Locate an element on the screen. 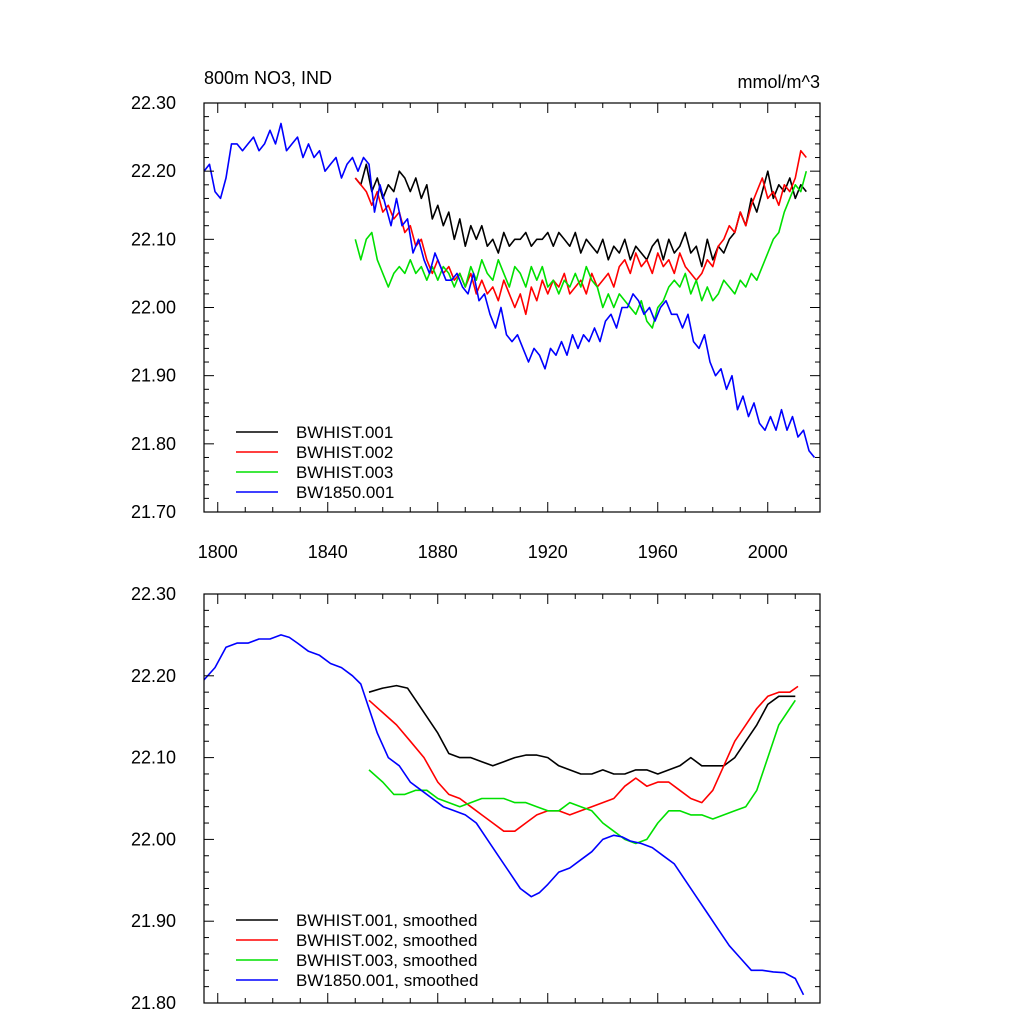 The image size is (1024, 1024). top-legend-label-1: BWHIST.001 is located at coordinates (344, 432).